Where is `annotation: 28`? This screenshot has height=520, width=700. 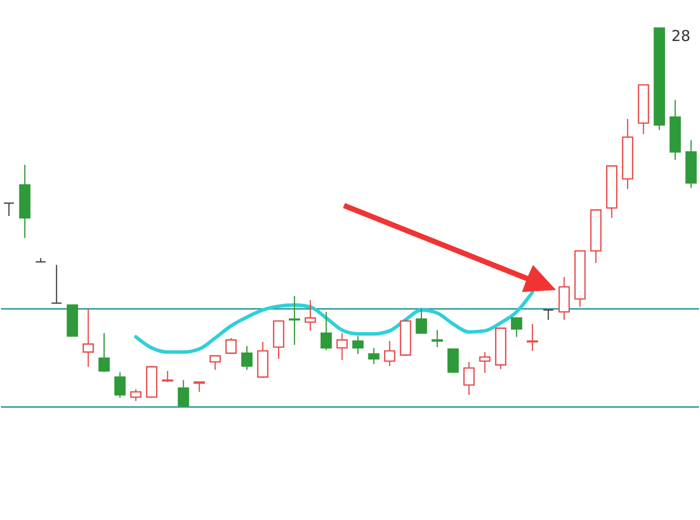
annotation: 28 is located at coordinates (680, 36).